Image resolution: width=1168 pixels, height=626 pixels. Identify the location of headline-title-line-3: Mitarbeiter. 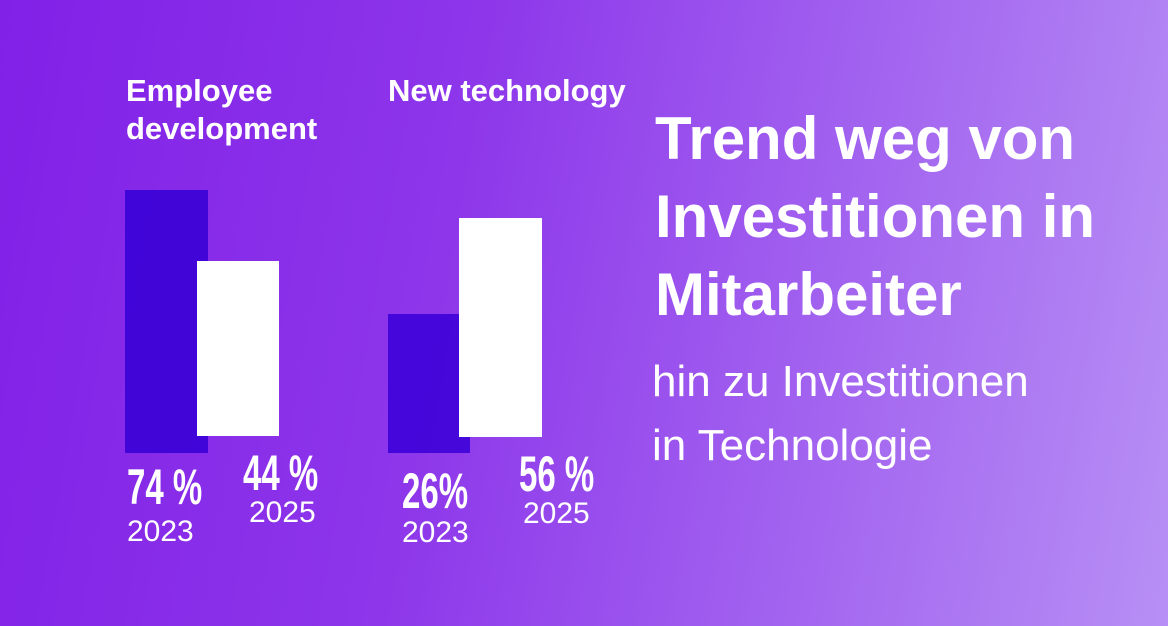
(808, 294).